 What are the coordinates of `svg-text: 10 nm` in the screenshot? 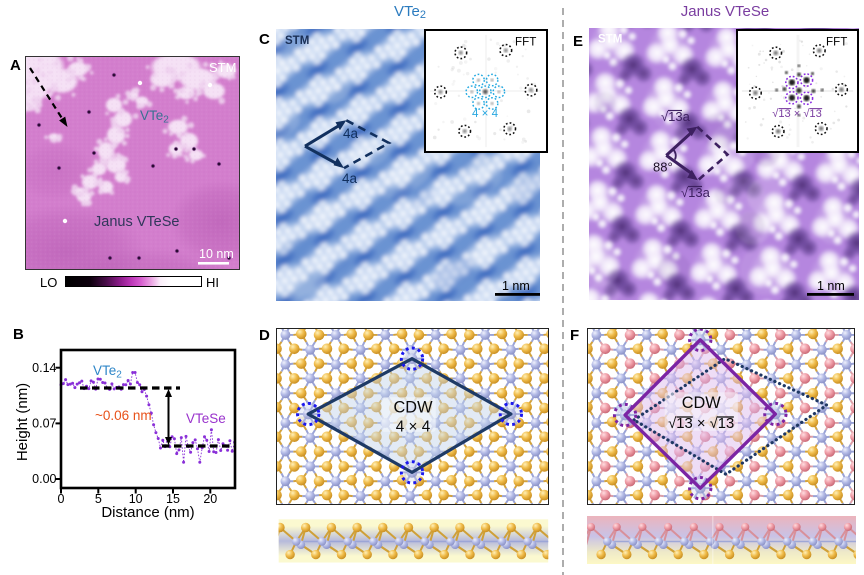 It's located at (216, 254).